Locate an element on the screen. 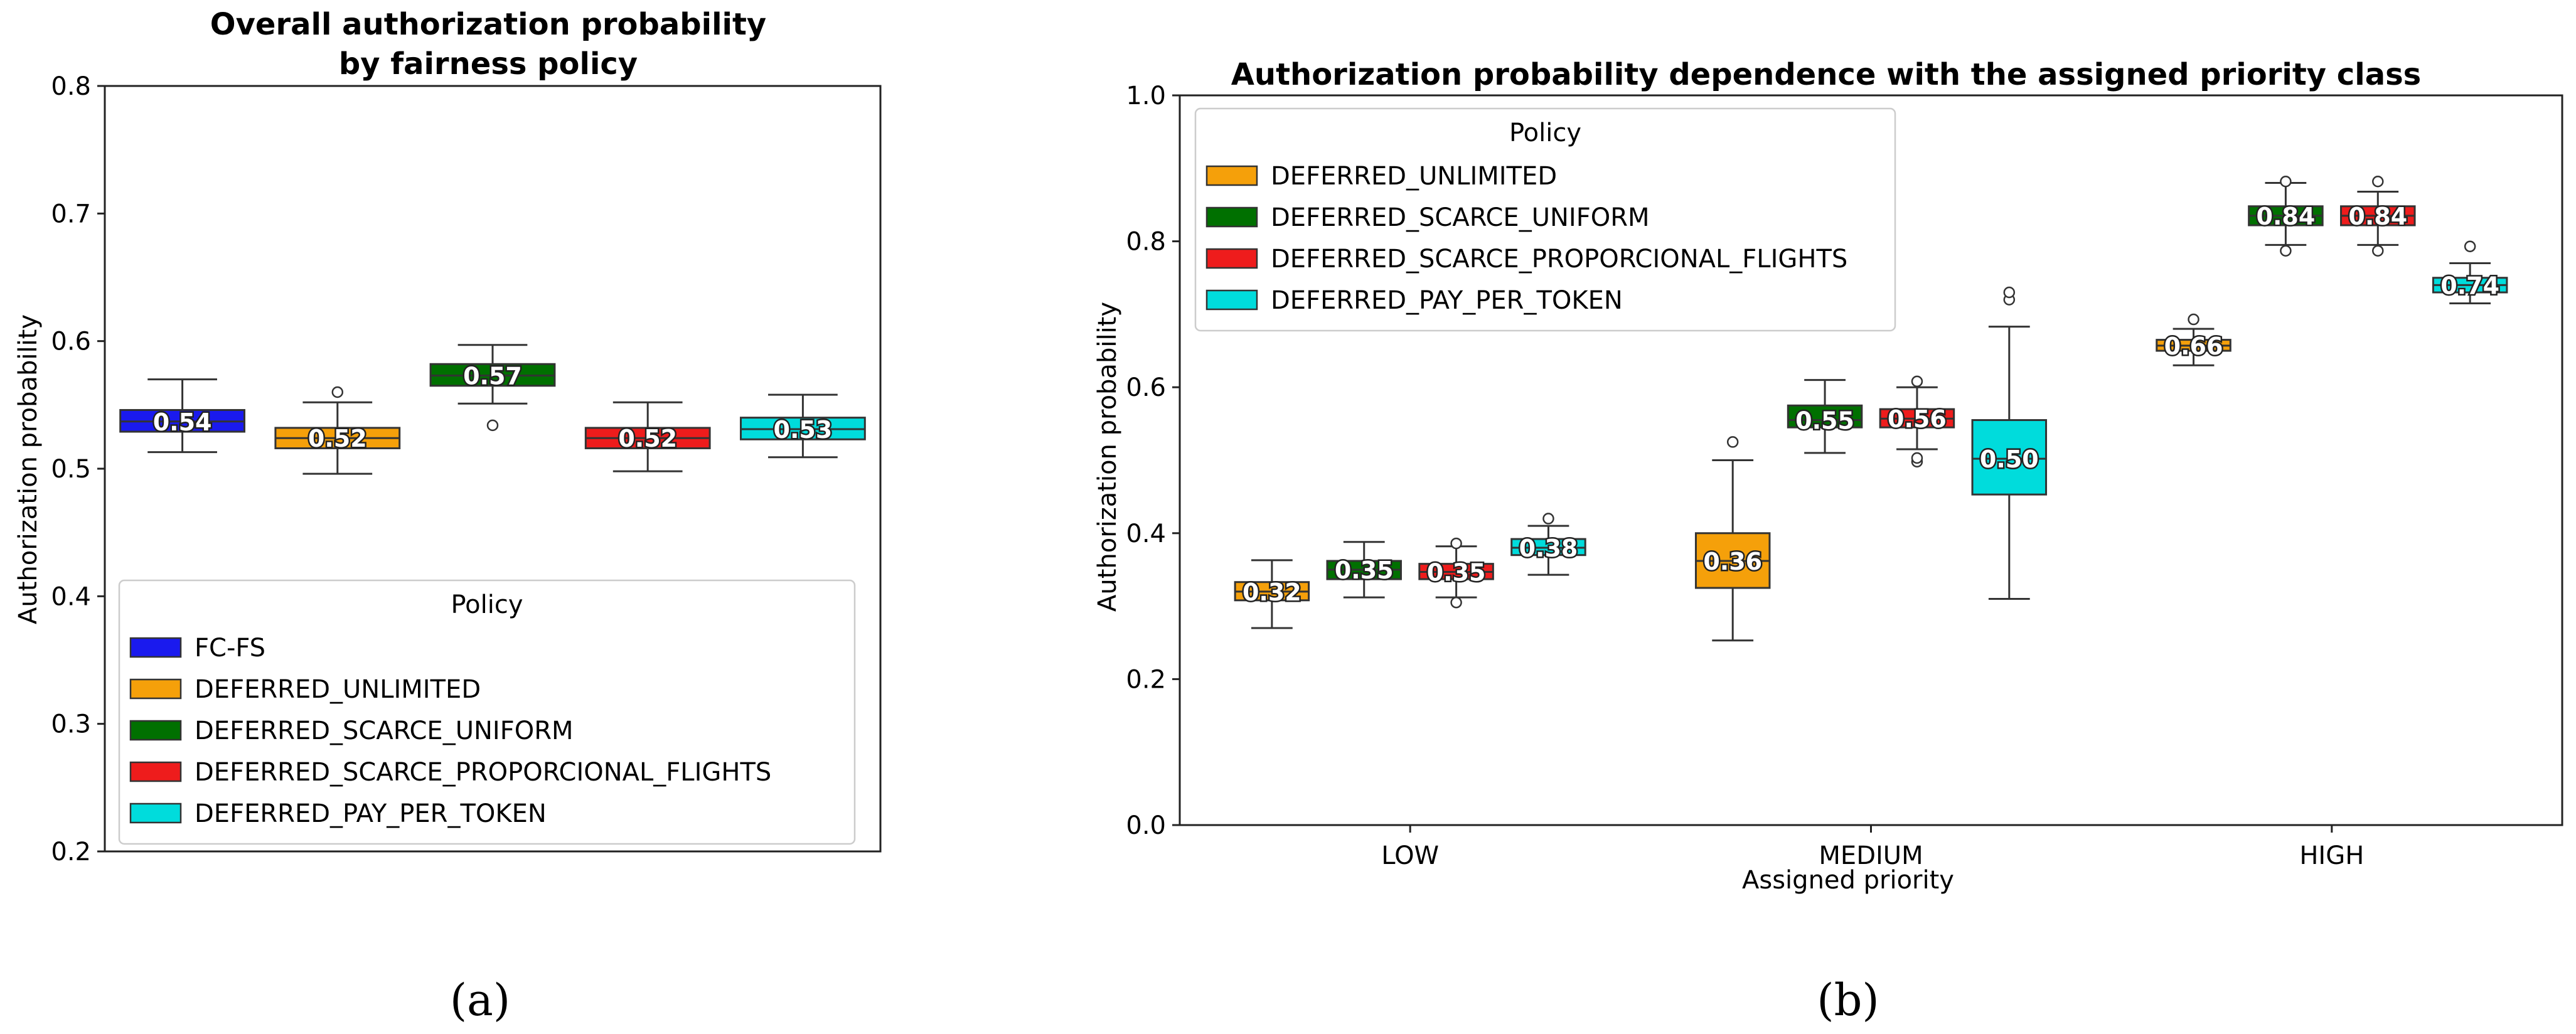  chart-b-legend-label-0: DEFERRED_UNLIMITED is located at coordinates (1414, 176).